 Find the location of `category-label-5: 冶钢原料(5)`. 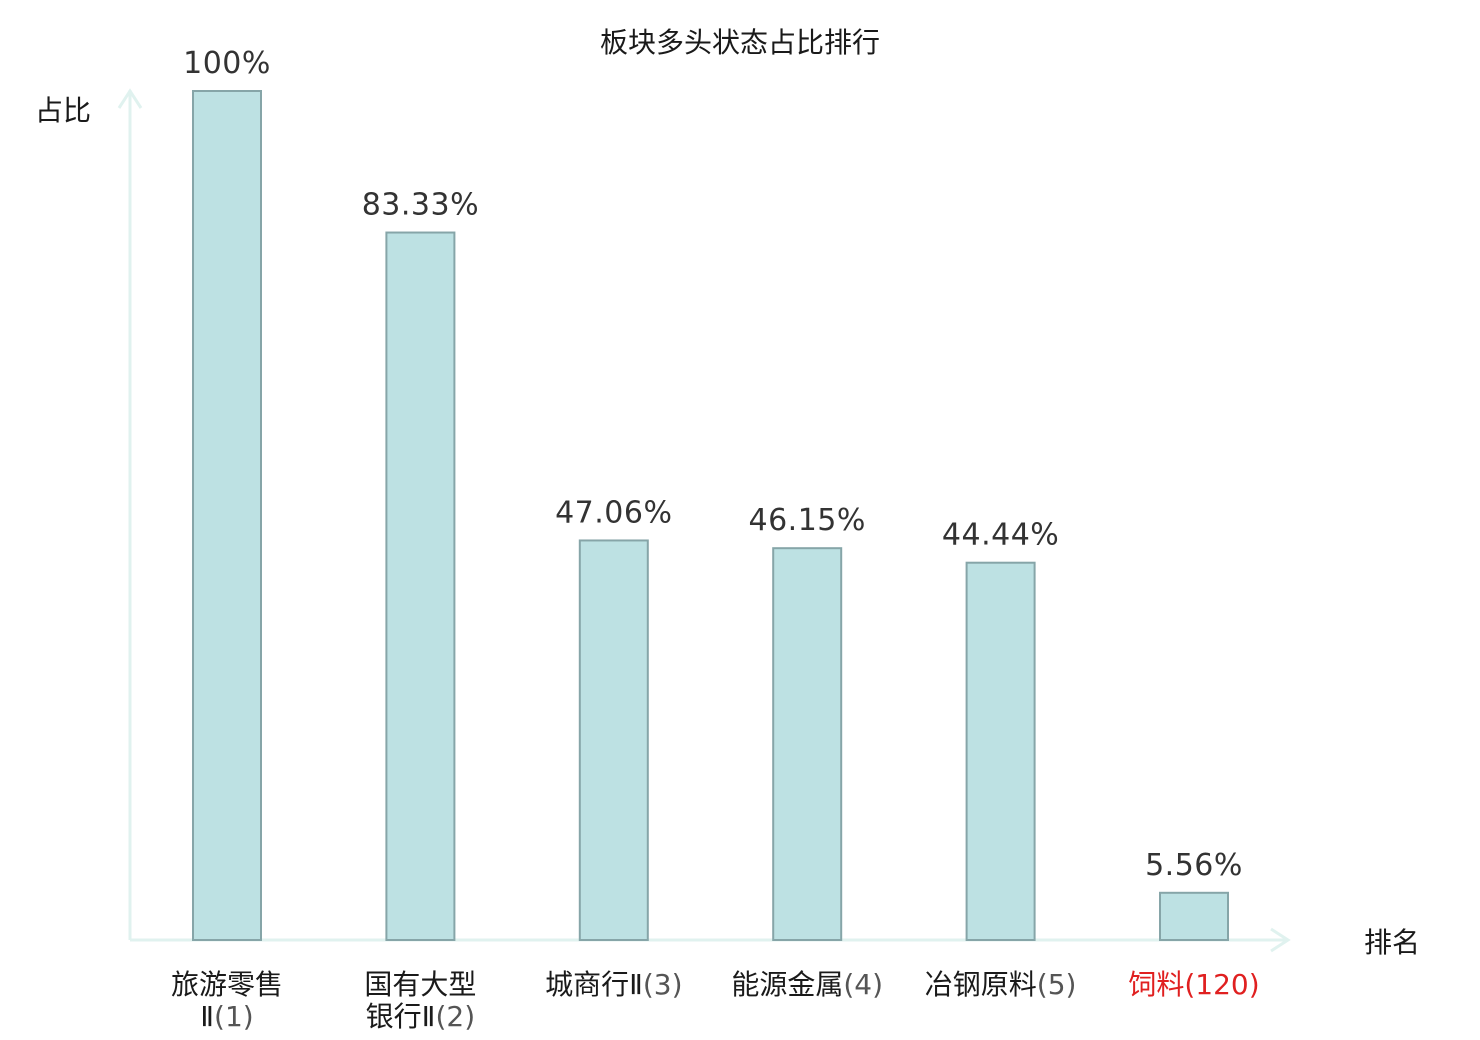

category-label-5: 冶钢原料(5) is located at coordinates (1001, 984).